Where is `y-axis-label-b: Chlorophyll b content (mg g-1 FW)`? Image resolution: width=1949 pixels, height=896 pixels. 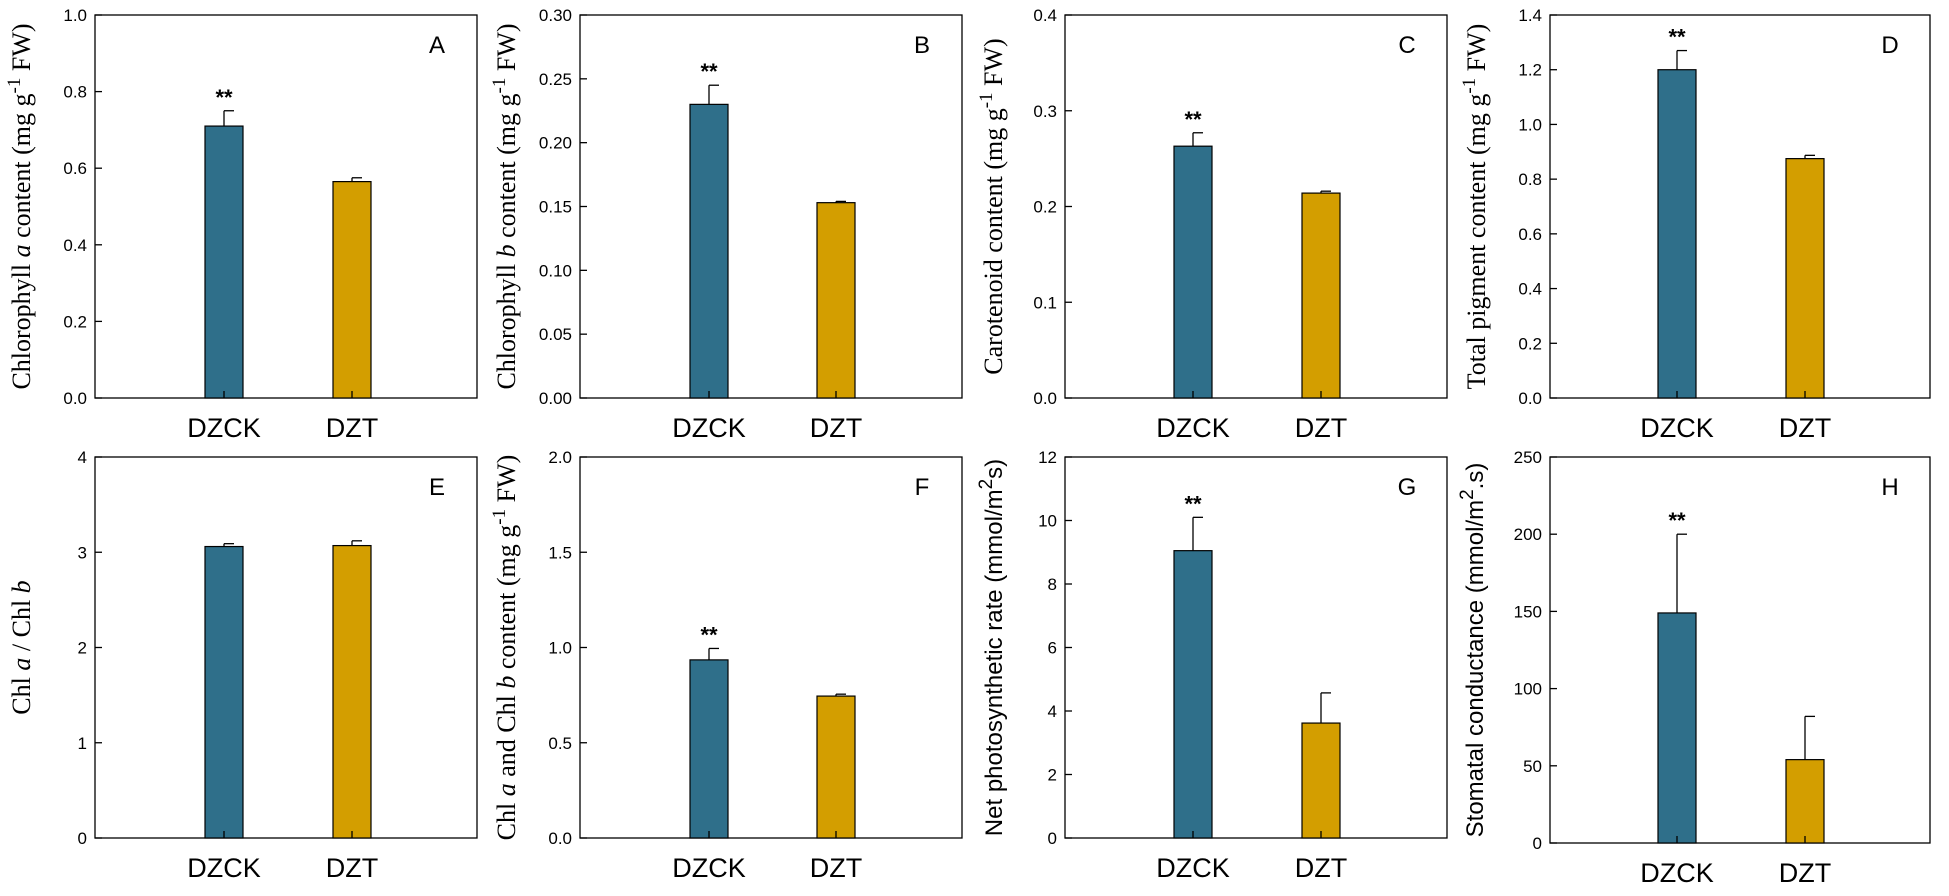 y-axis-label-b: Chlorophyll b content (mg g-1 FW) is located at coordinates (505, 206).